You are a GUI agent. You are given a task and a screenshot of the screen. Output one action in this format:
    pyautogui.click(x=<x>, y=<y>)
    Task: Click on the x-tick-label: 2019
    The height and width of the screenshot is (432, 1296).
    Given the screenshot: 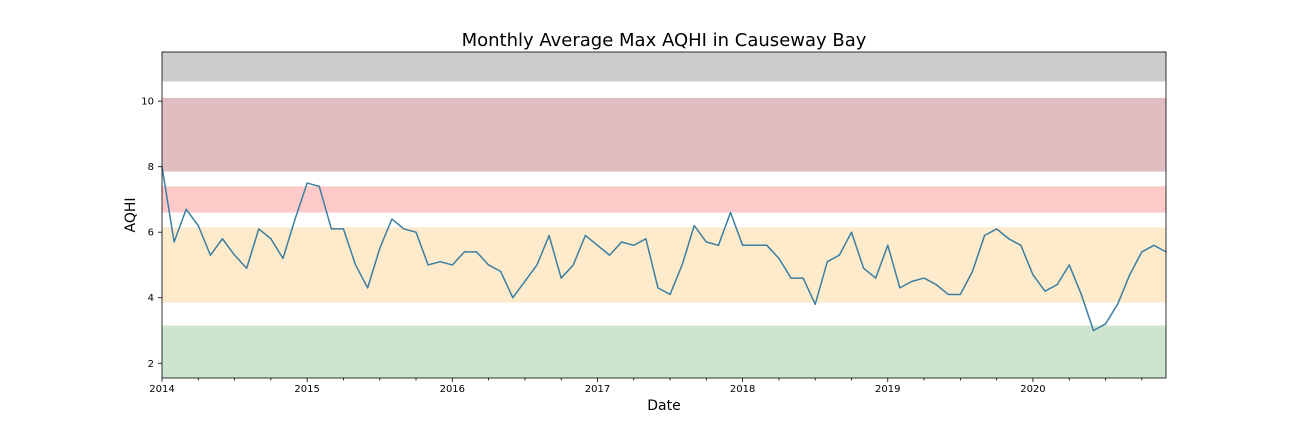 What is the action you would take?
    pyautogui.click(x=887, y=389)
    